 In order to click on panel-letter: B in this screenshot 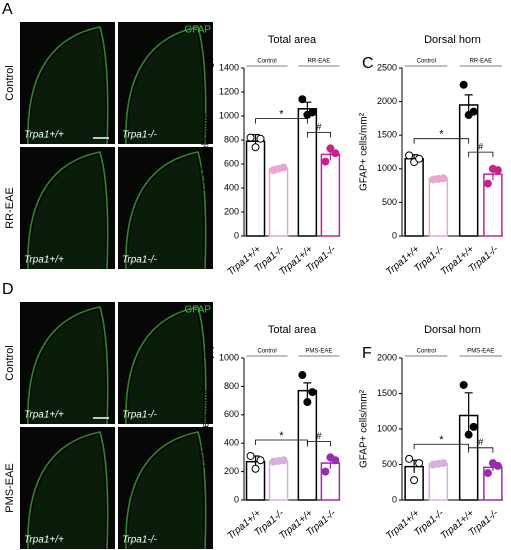, I will do `click(209, 63)`.